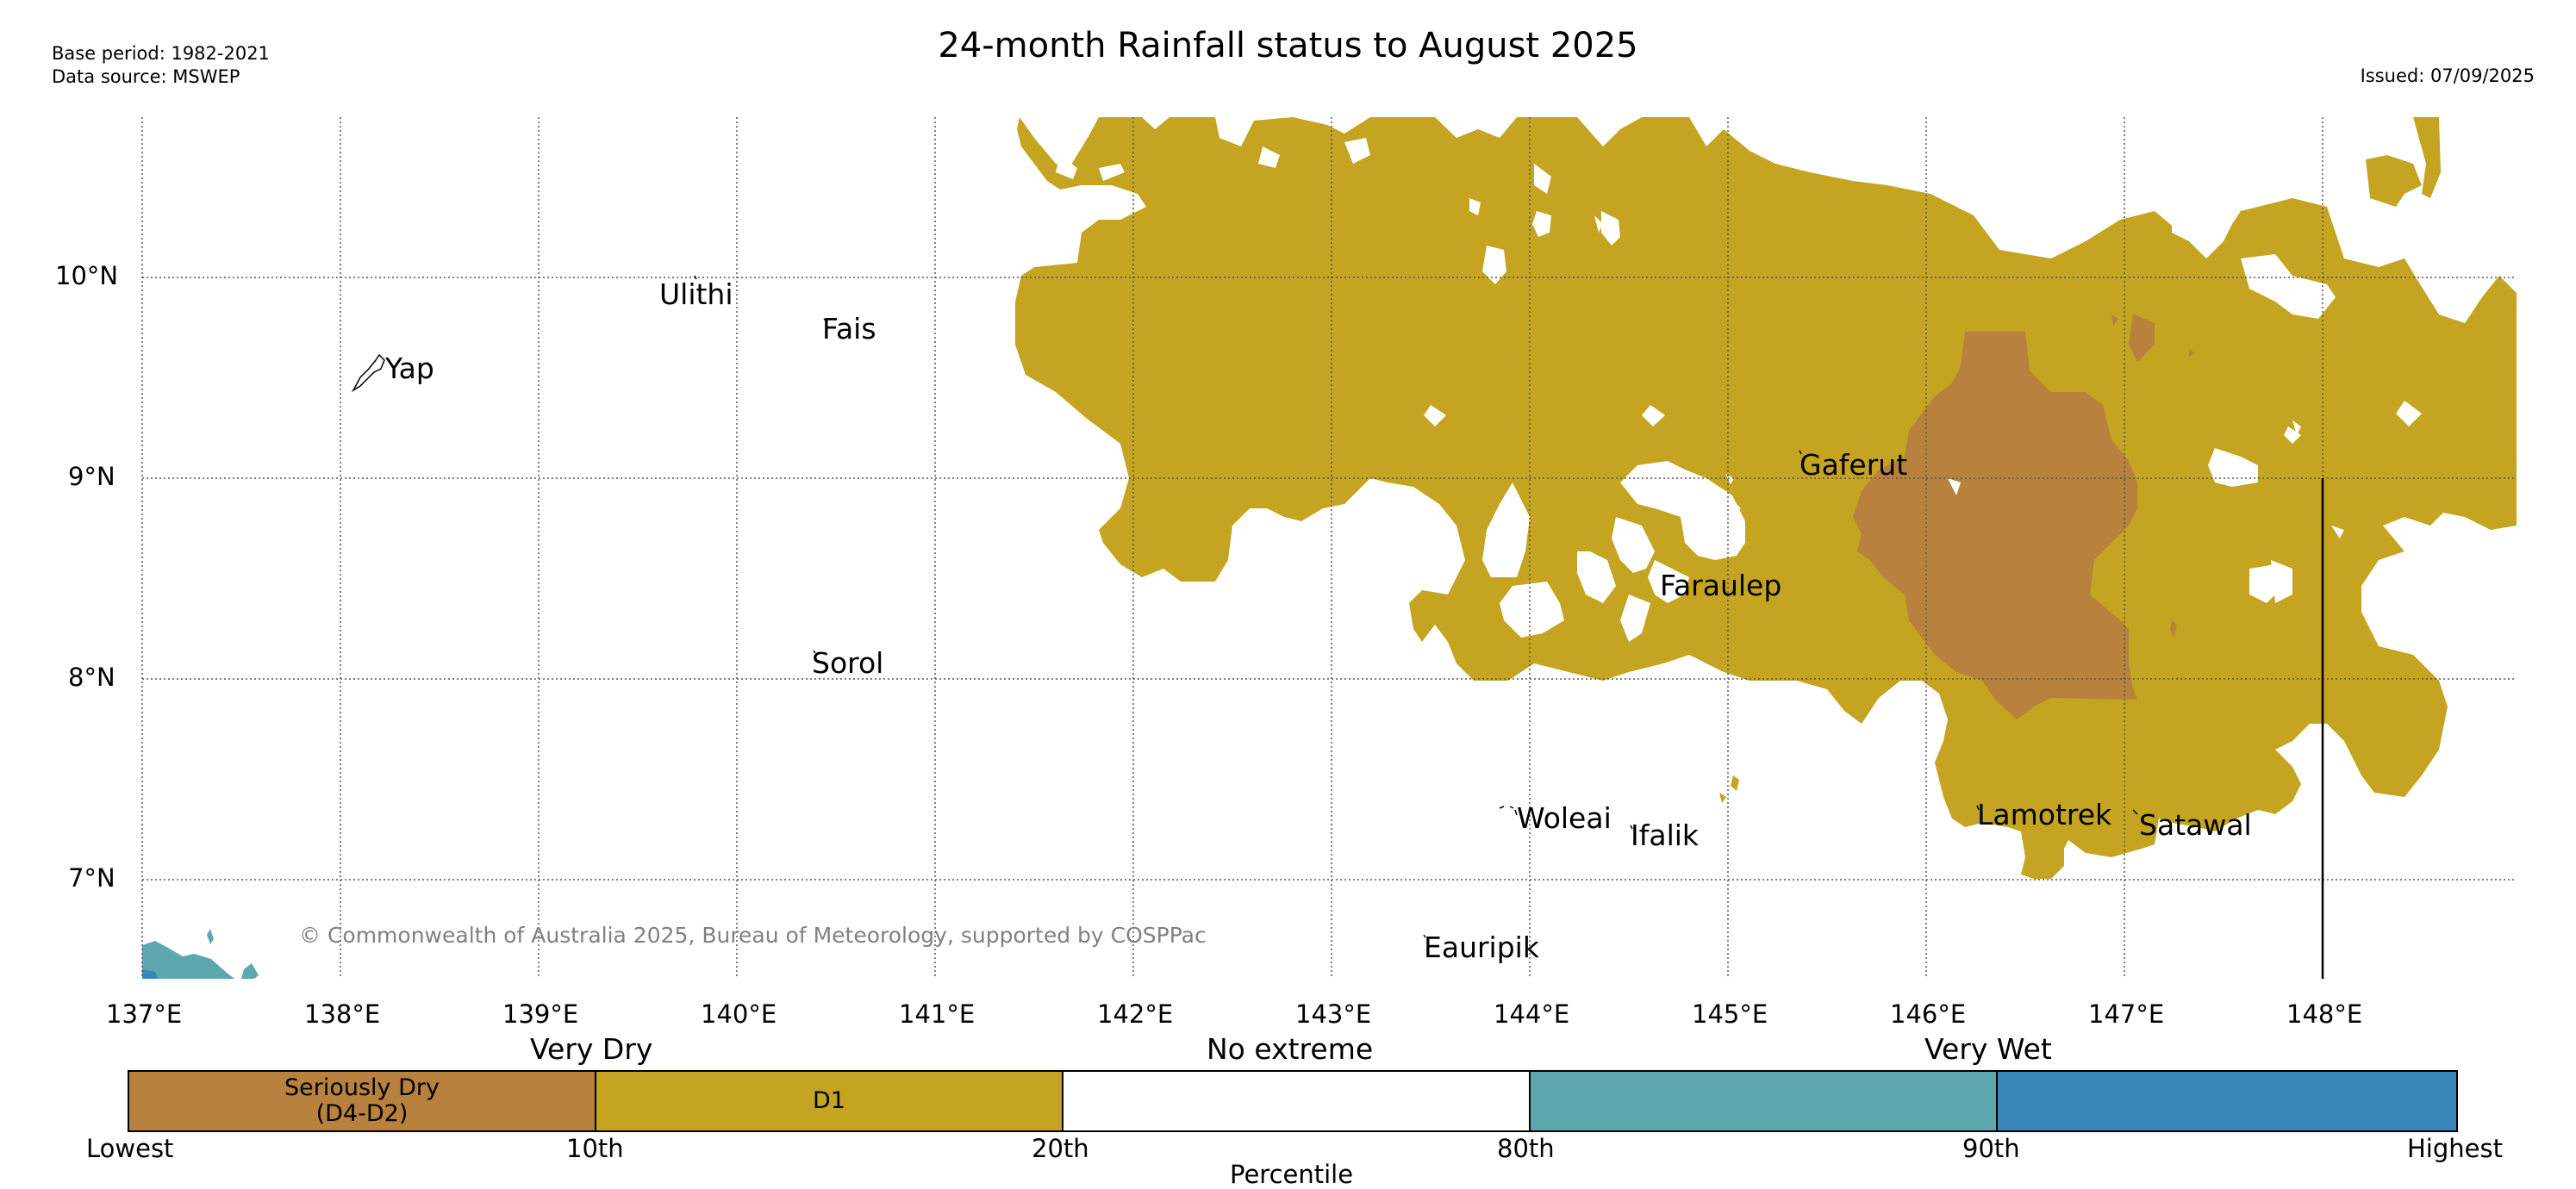 This screenshot has height=1189, width=2576. I want to click on wet-region, so click(200, 954).